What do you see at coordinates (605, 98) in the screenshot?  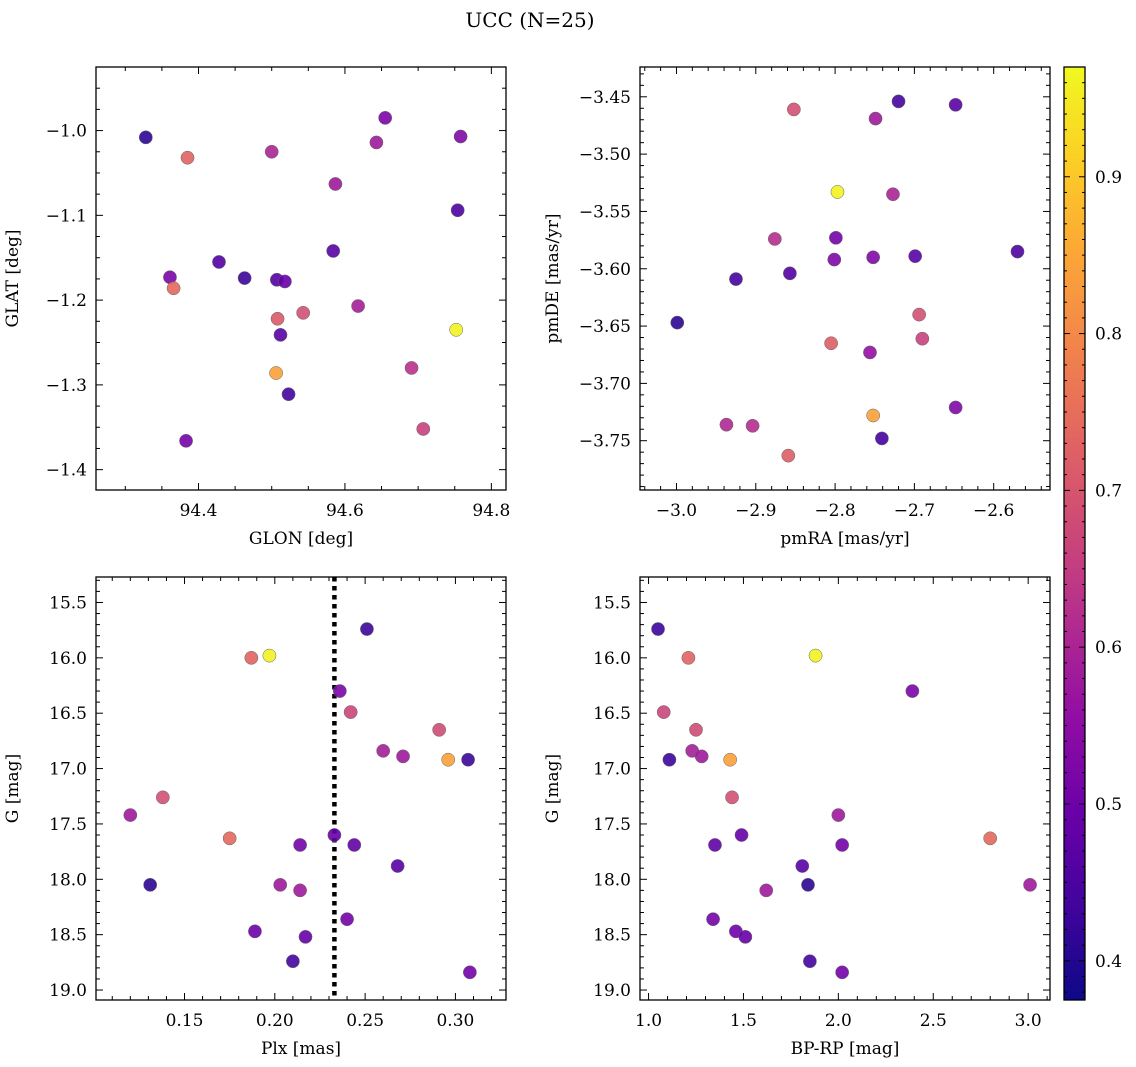 I see `y-tick-label: −3.45` at bounding box center [605, 98].